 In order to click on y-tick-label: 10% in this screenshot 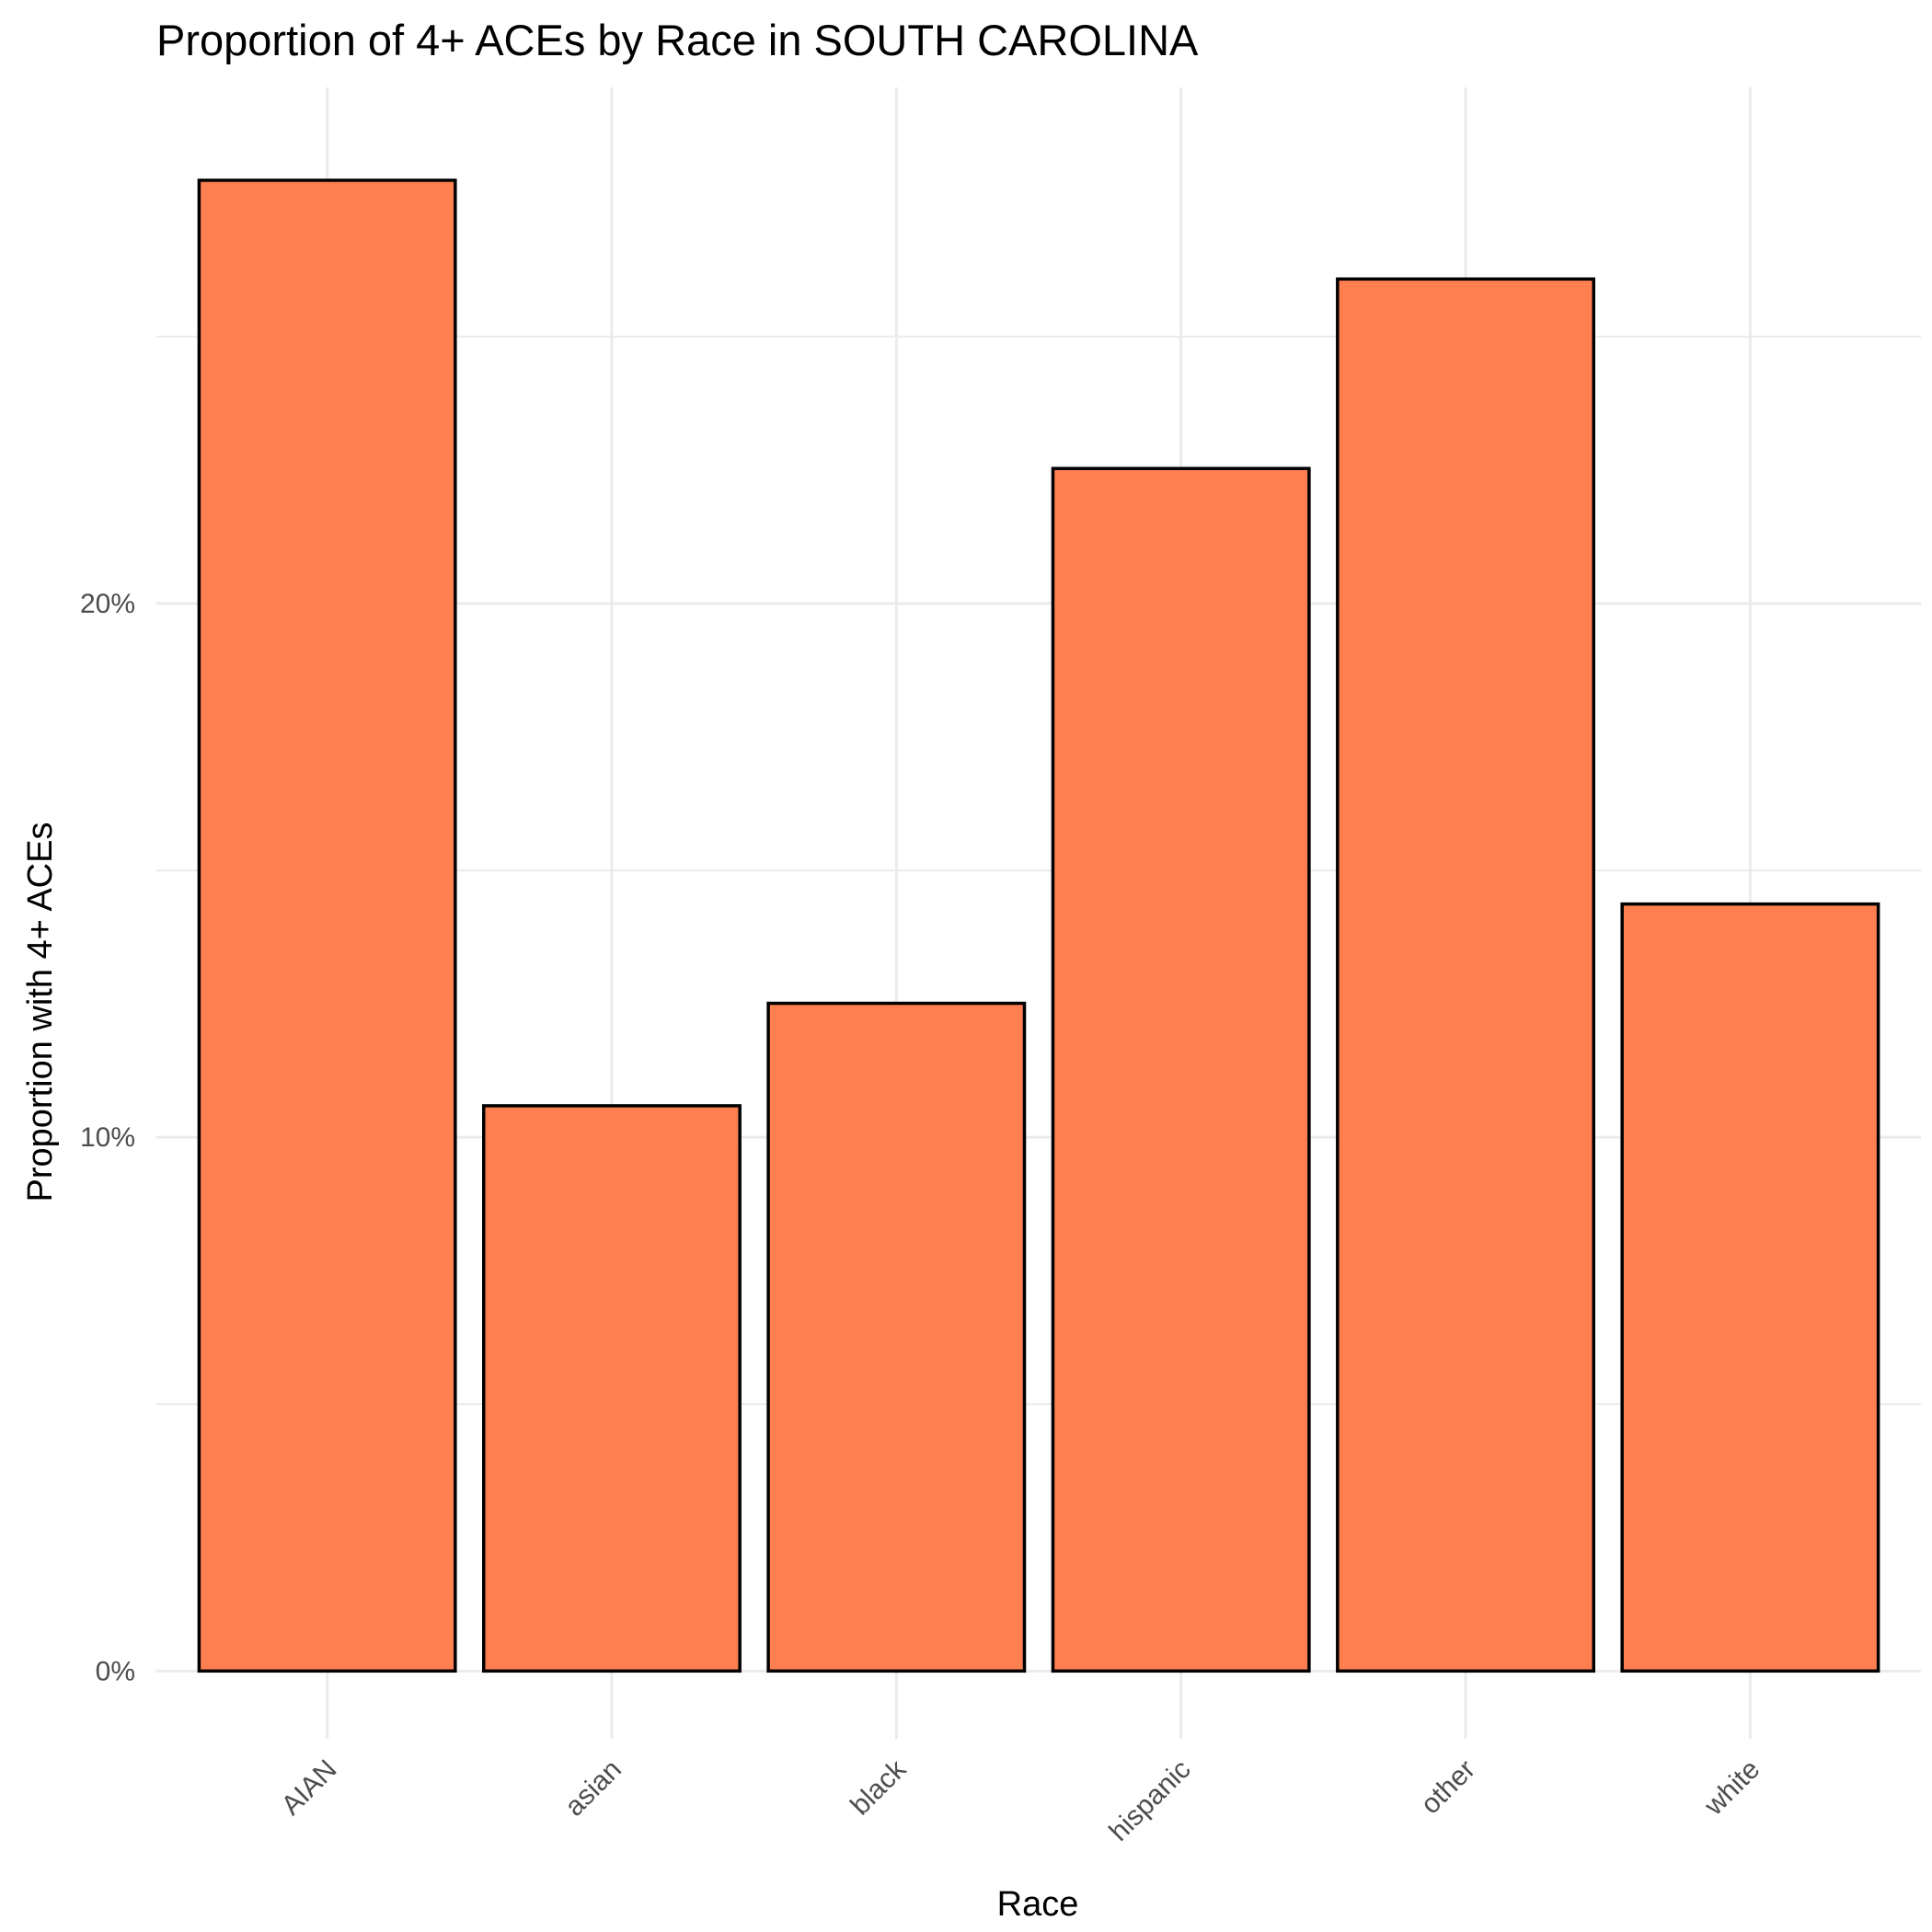, I will do `click(107, 1137)`.